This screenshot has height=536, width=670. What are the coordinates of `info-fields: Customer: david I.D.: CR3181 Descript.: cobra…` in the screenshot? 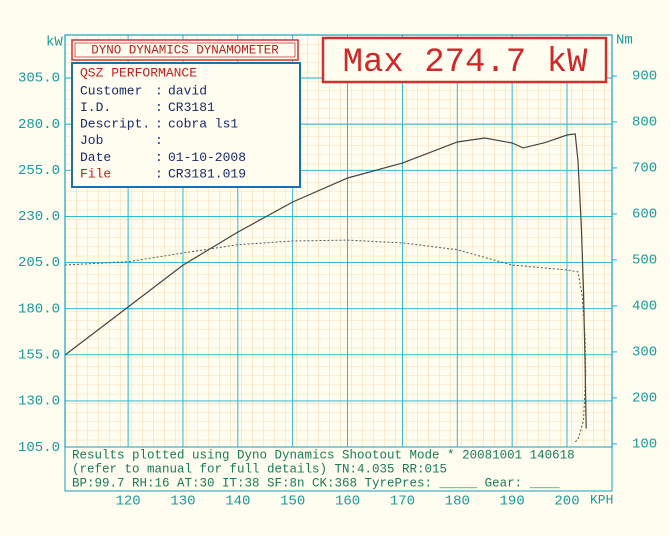 It's located at (163, 132).